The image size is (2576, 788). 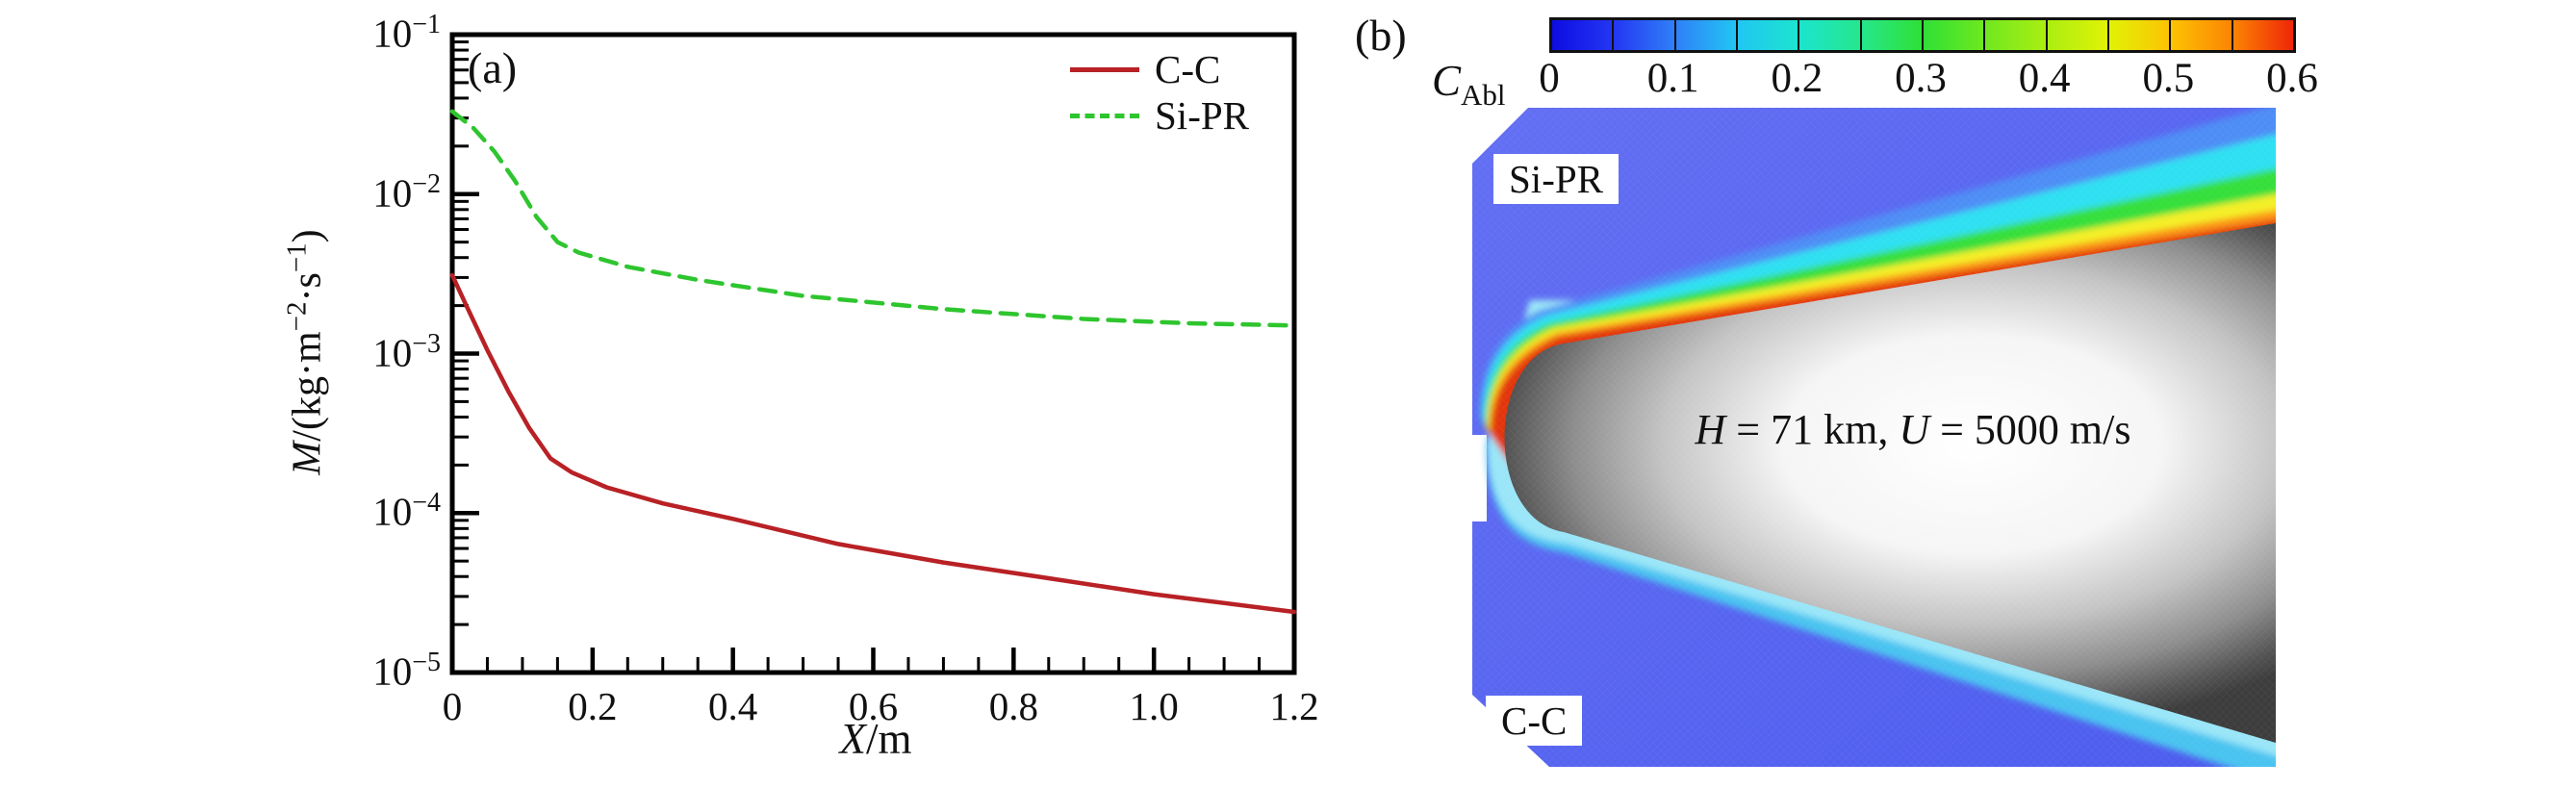 What do you see at coordinates (406, 511) in the screenshot?
I see `y-tick-label: 10⁻⁴` at bounding box center [406, 511].